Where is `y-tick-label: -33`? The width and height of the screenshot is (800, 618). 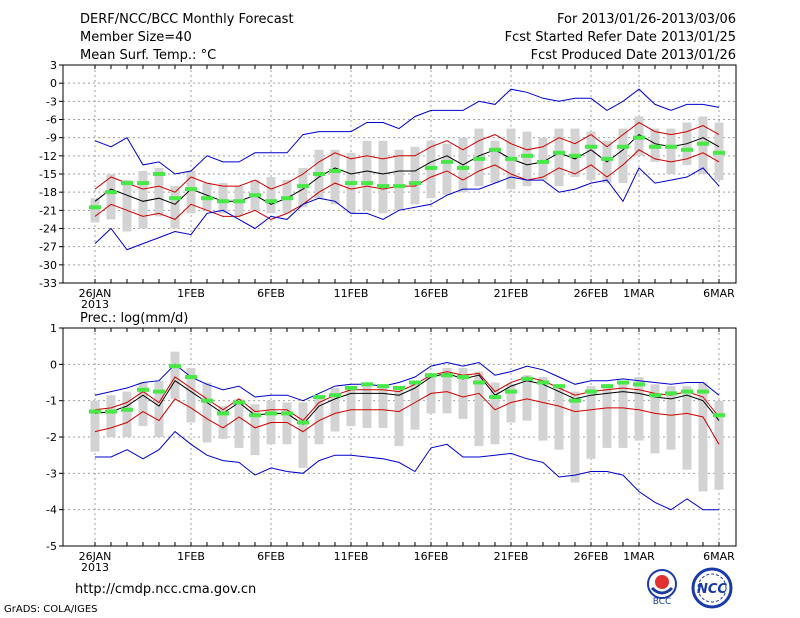 y-tick-label: -33 is located at coordinates (48, 283).